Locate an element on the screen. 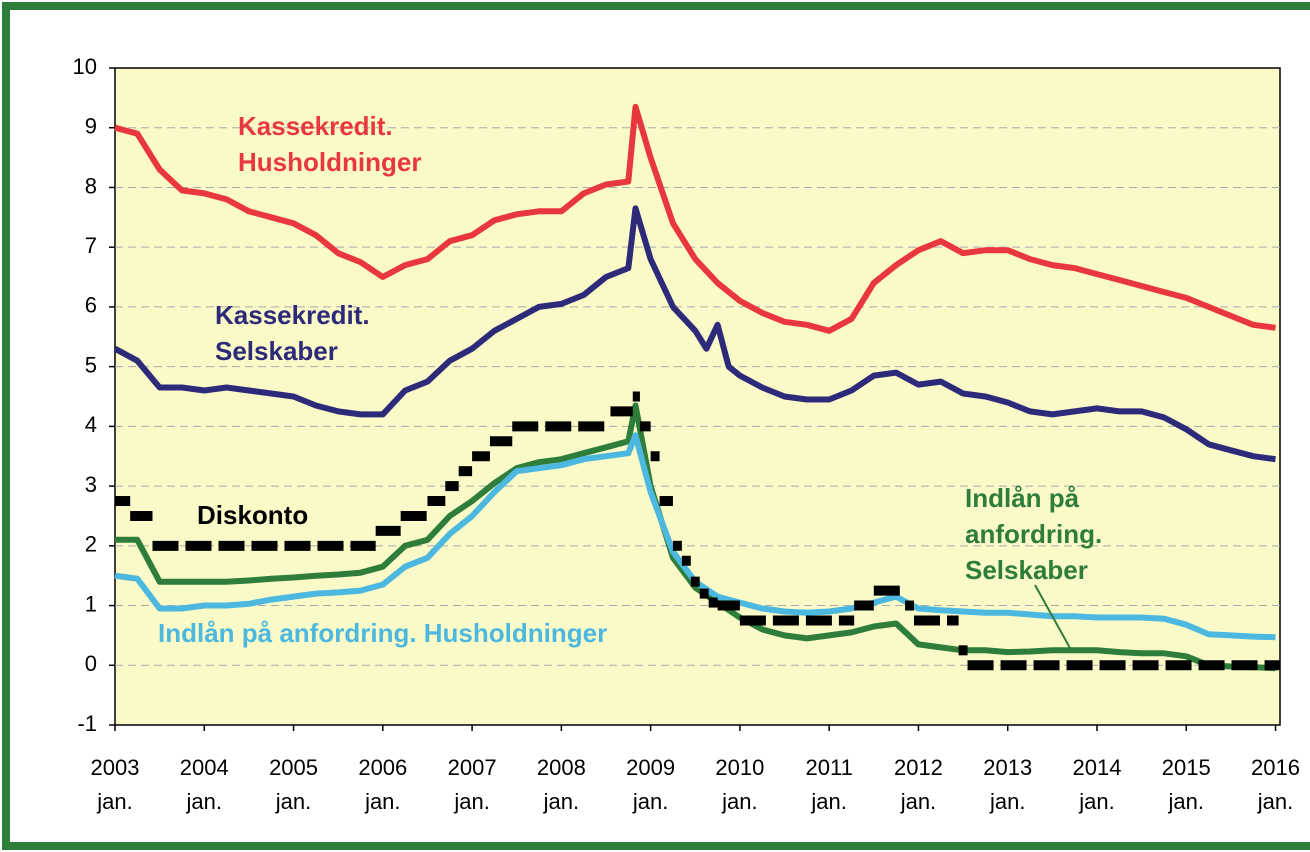 The image size is (1310, 852). y-tick-label: -1 is located at coordinates (87, 723).